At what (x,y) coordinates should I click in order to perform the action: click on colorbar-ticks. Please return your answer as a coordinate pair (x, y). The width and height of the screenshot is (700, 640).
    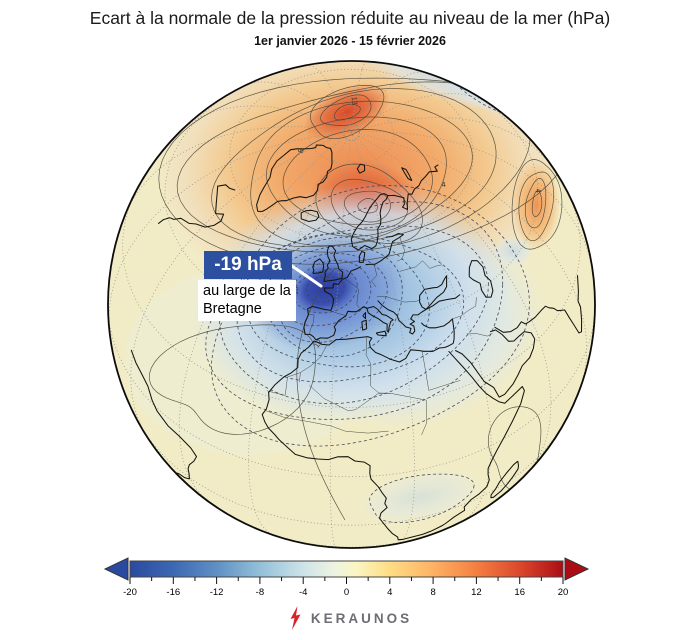
    Looking at the image, I should click on (346, 580).